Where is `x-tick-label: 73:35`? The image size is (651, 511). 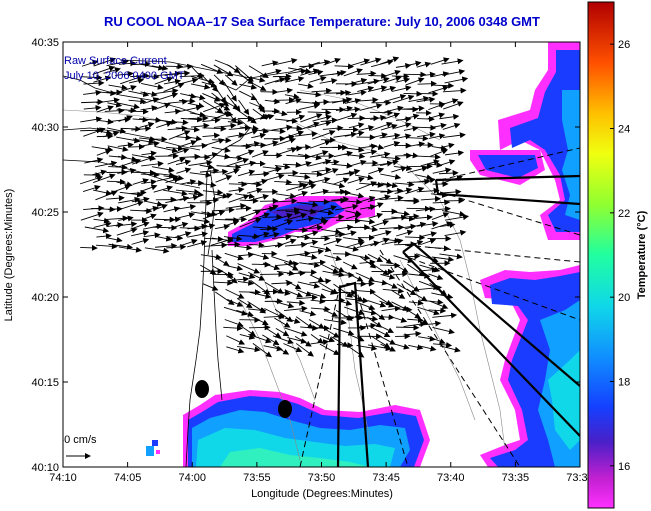 x-tick-label: 73:35 is located at coordinates (516, 478).